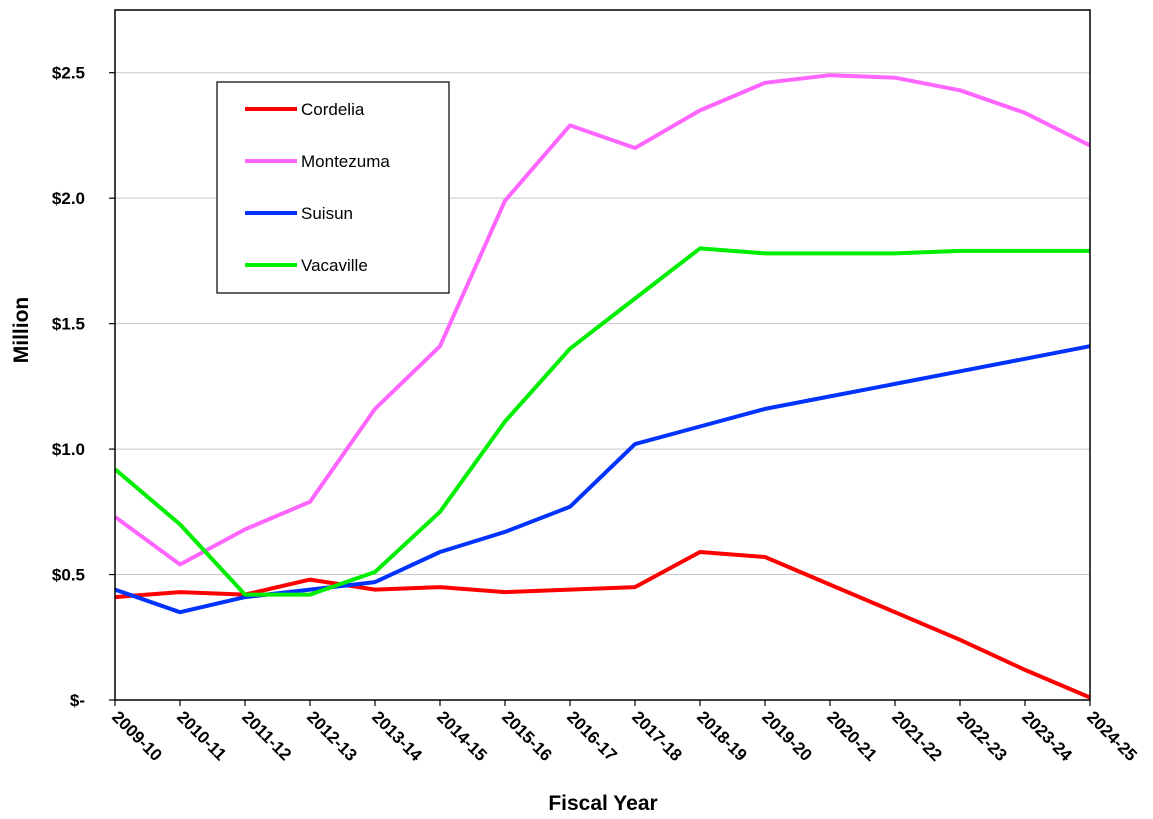  Describe the element at coordinates (397, 736) in the screenshot. I see `x-tick-label: 2013-14` at that location.